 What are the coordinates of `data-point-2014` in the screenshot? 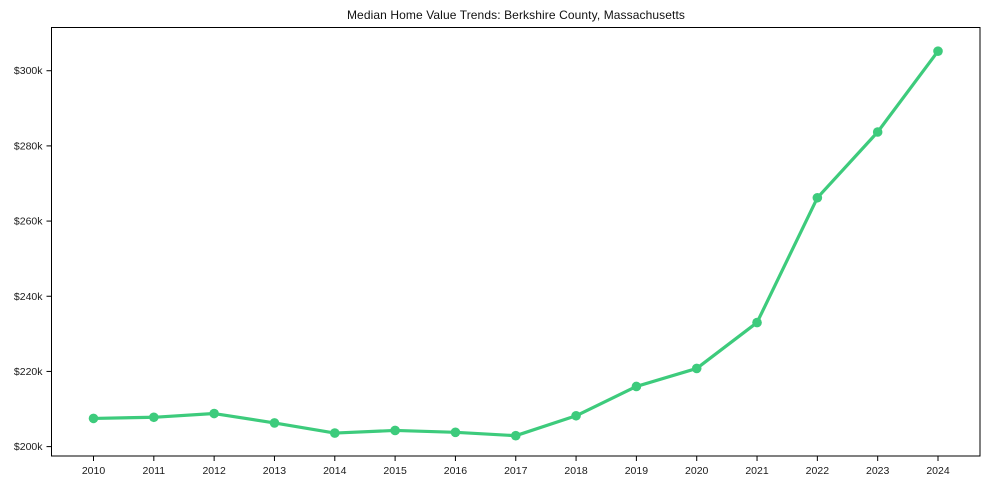 It's located at (334, 433).